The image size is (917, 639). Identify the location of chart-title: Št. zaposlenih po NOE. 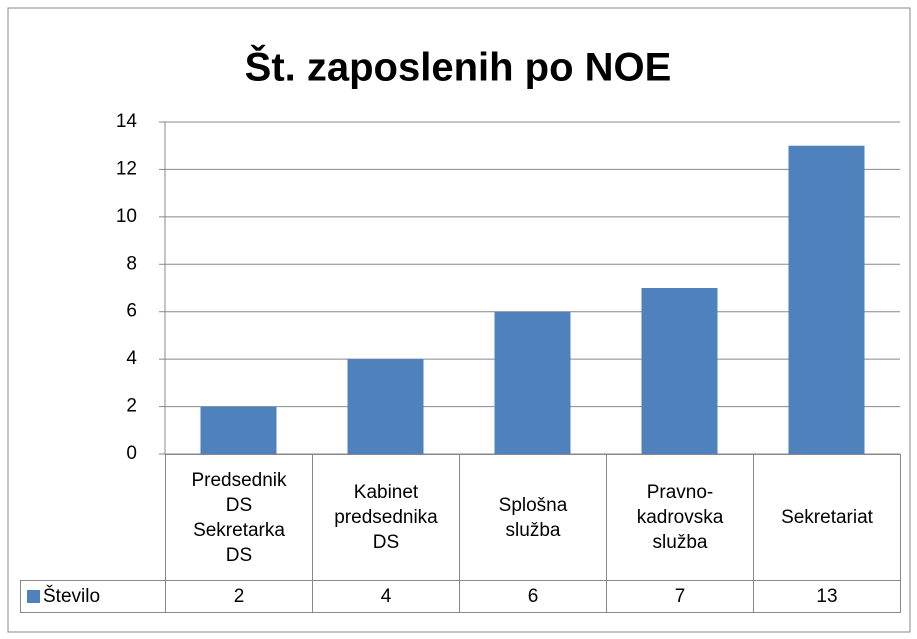
(458, 67).